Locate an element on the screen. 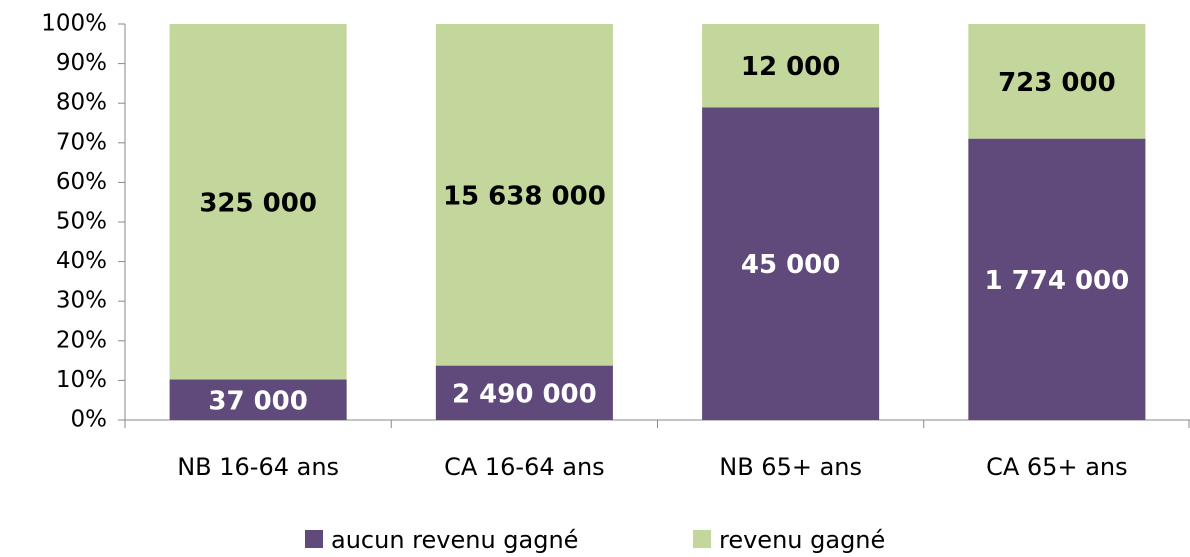 This screenshot has width=1190, height=557. y-tick-label: 10% is located at coordinates (81, 380).